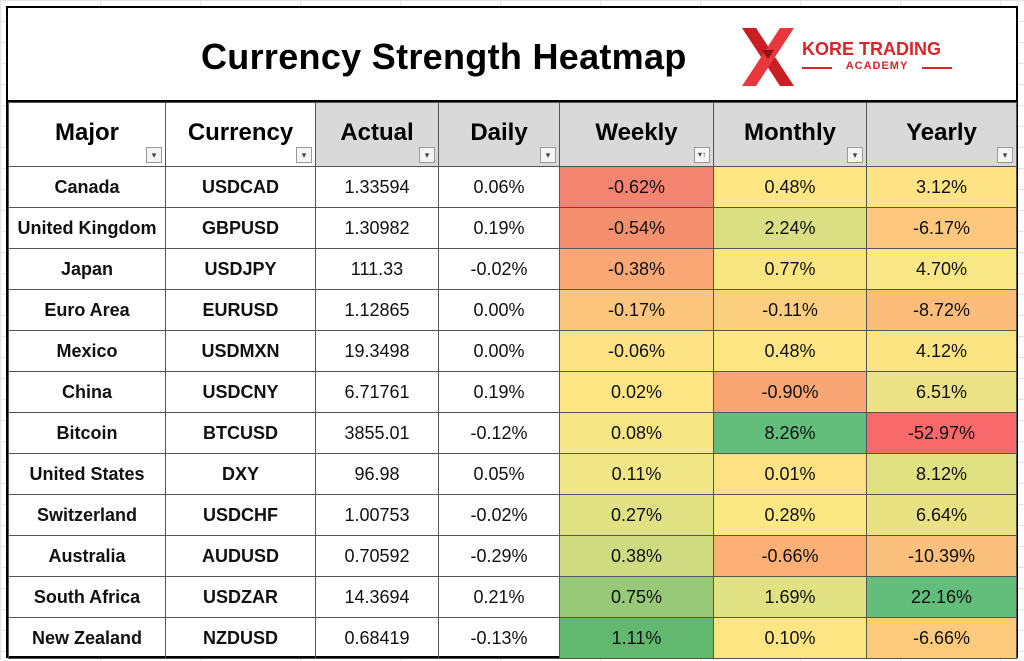  What do you see at coordinates (941, 474) in the screenshot?
I see `cell-yearly: 8.12%` at bounding box center [941, 474].